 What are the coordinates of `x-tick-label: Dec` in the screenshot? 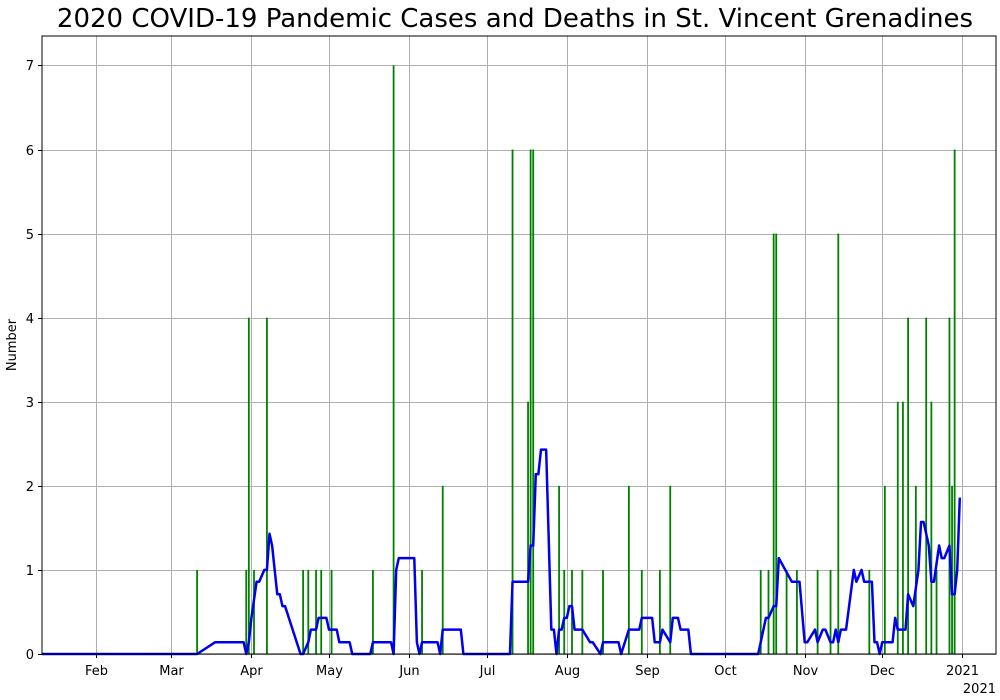 It's located at (882, 671).